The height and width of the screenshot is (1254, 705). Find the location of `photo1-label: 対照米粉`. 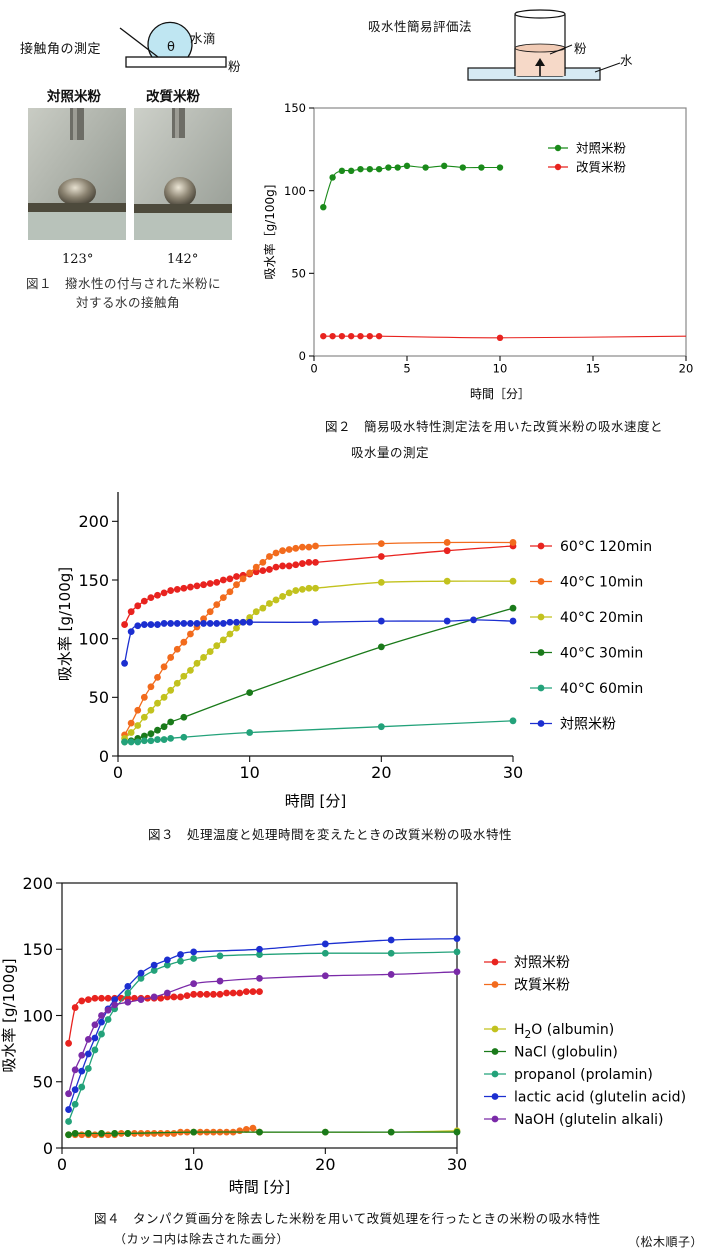

photo1-label: 対照米粉 is located at coordinates (74, 97).